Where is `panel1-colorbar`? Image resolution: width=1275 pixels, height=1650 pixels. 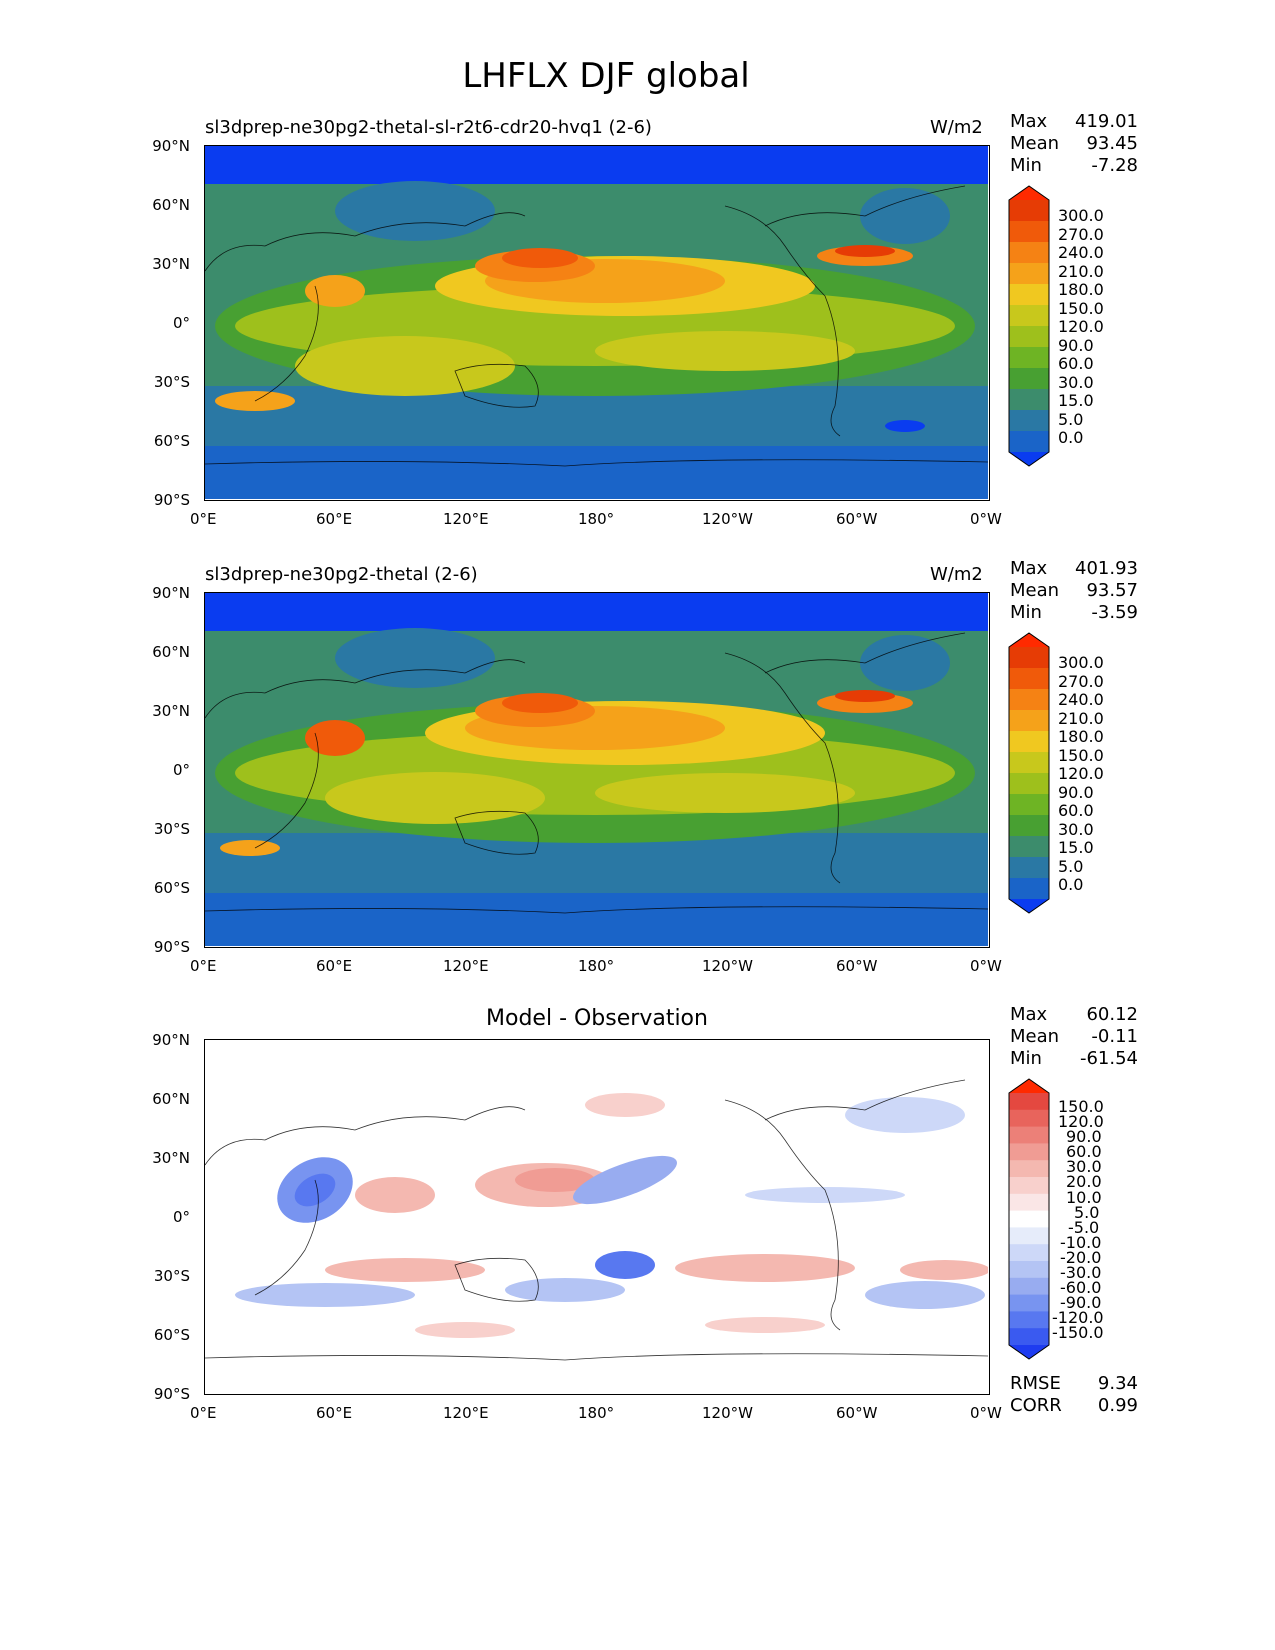
panel1-colorbar is located at coordinates (1029, 326).